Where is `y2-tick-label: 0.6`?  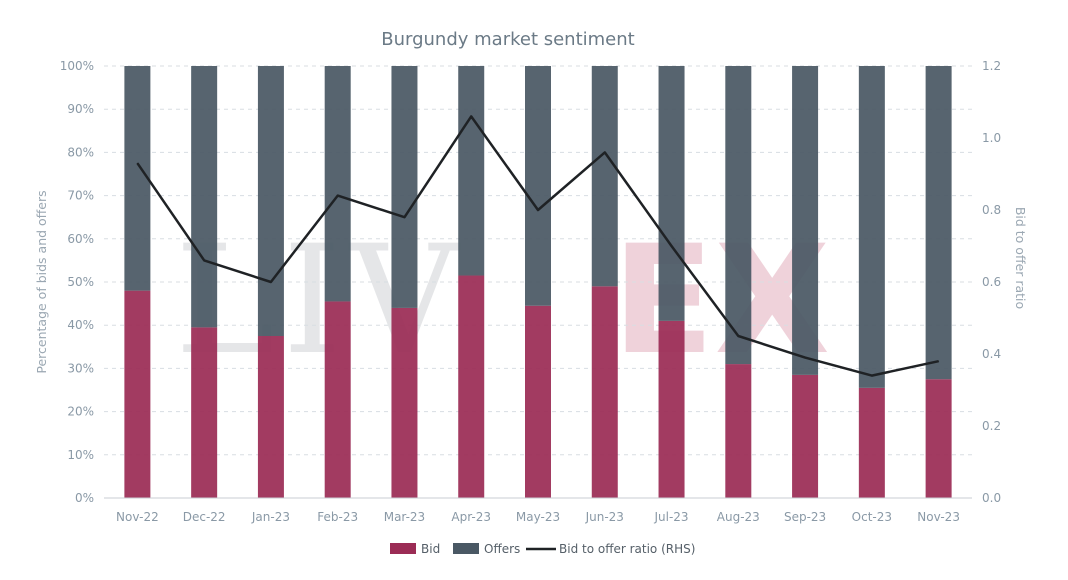 y2-tick-label: 0.6 is located at coordinates (991, 282).